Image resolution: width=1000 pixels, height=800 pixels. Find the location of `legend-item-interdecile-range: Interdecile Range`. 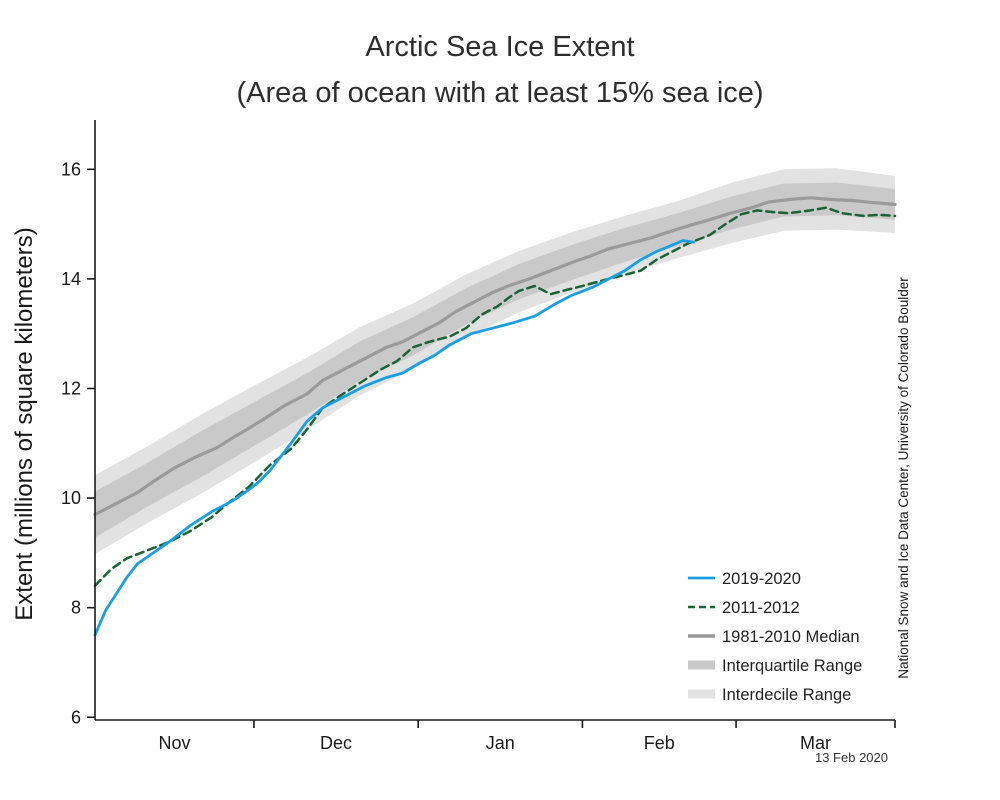

legend-item-interdecile-range: Interdecile Range is located at coordinates (769, 695).